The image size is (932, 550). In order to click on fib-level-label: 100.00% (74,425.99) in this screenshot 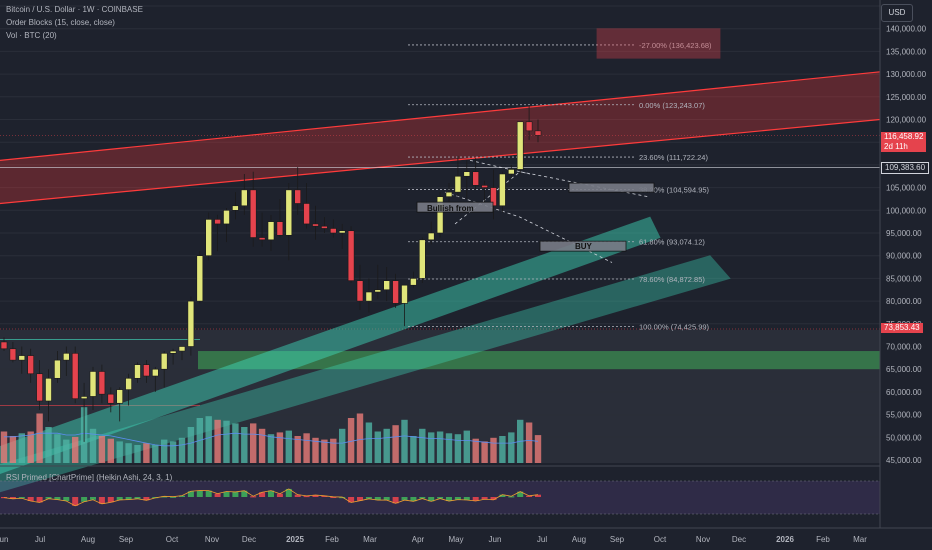, I will do `click(674, 326)`.